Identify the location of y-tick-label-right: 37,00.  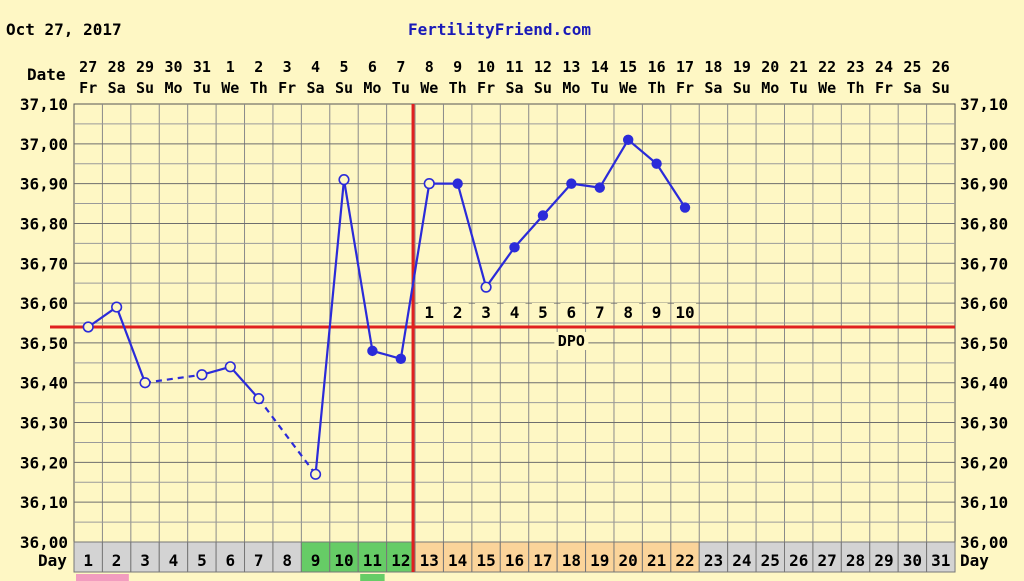
(984, 144).